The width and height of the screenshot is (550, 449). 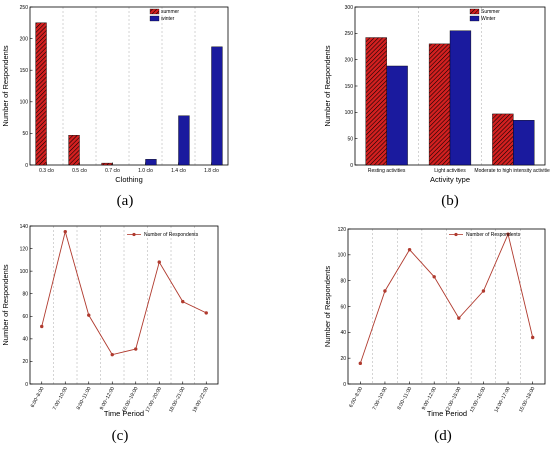 What do you see at coordinates (343, 307) in the screenshot?
I see `y-tick-label: 60` at bounding box center [343, 307].